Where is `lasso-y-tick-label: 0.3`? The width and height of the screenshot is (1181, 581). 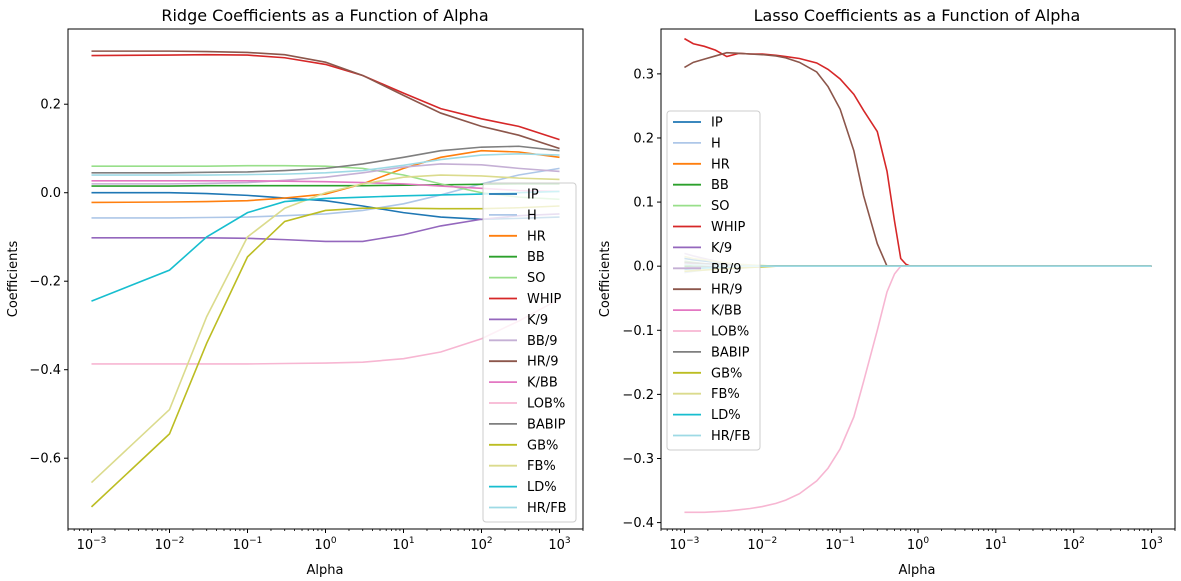 lasso-y-tick-label: 0.3 is located at coordinates (643, 74).